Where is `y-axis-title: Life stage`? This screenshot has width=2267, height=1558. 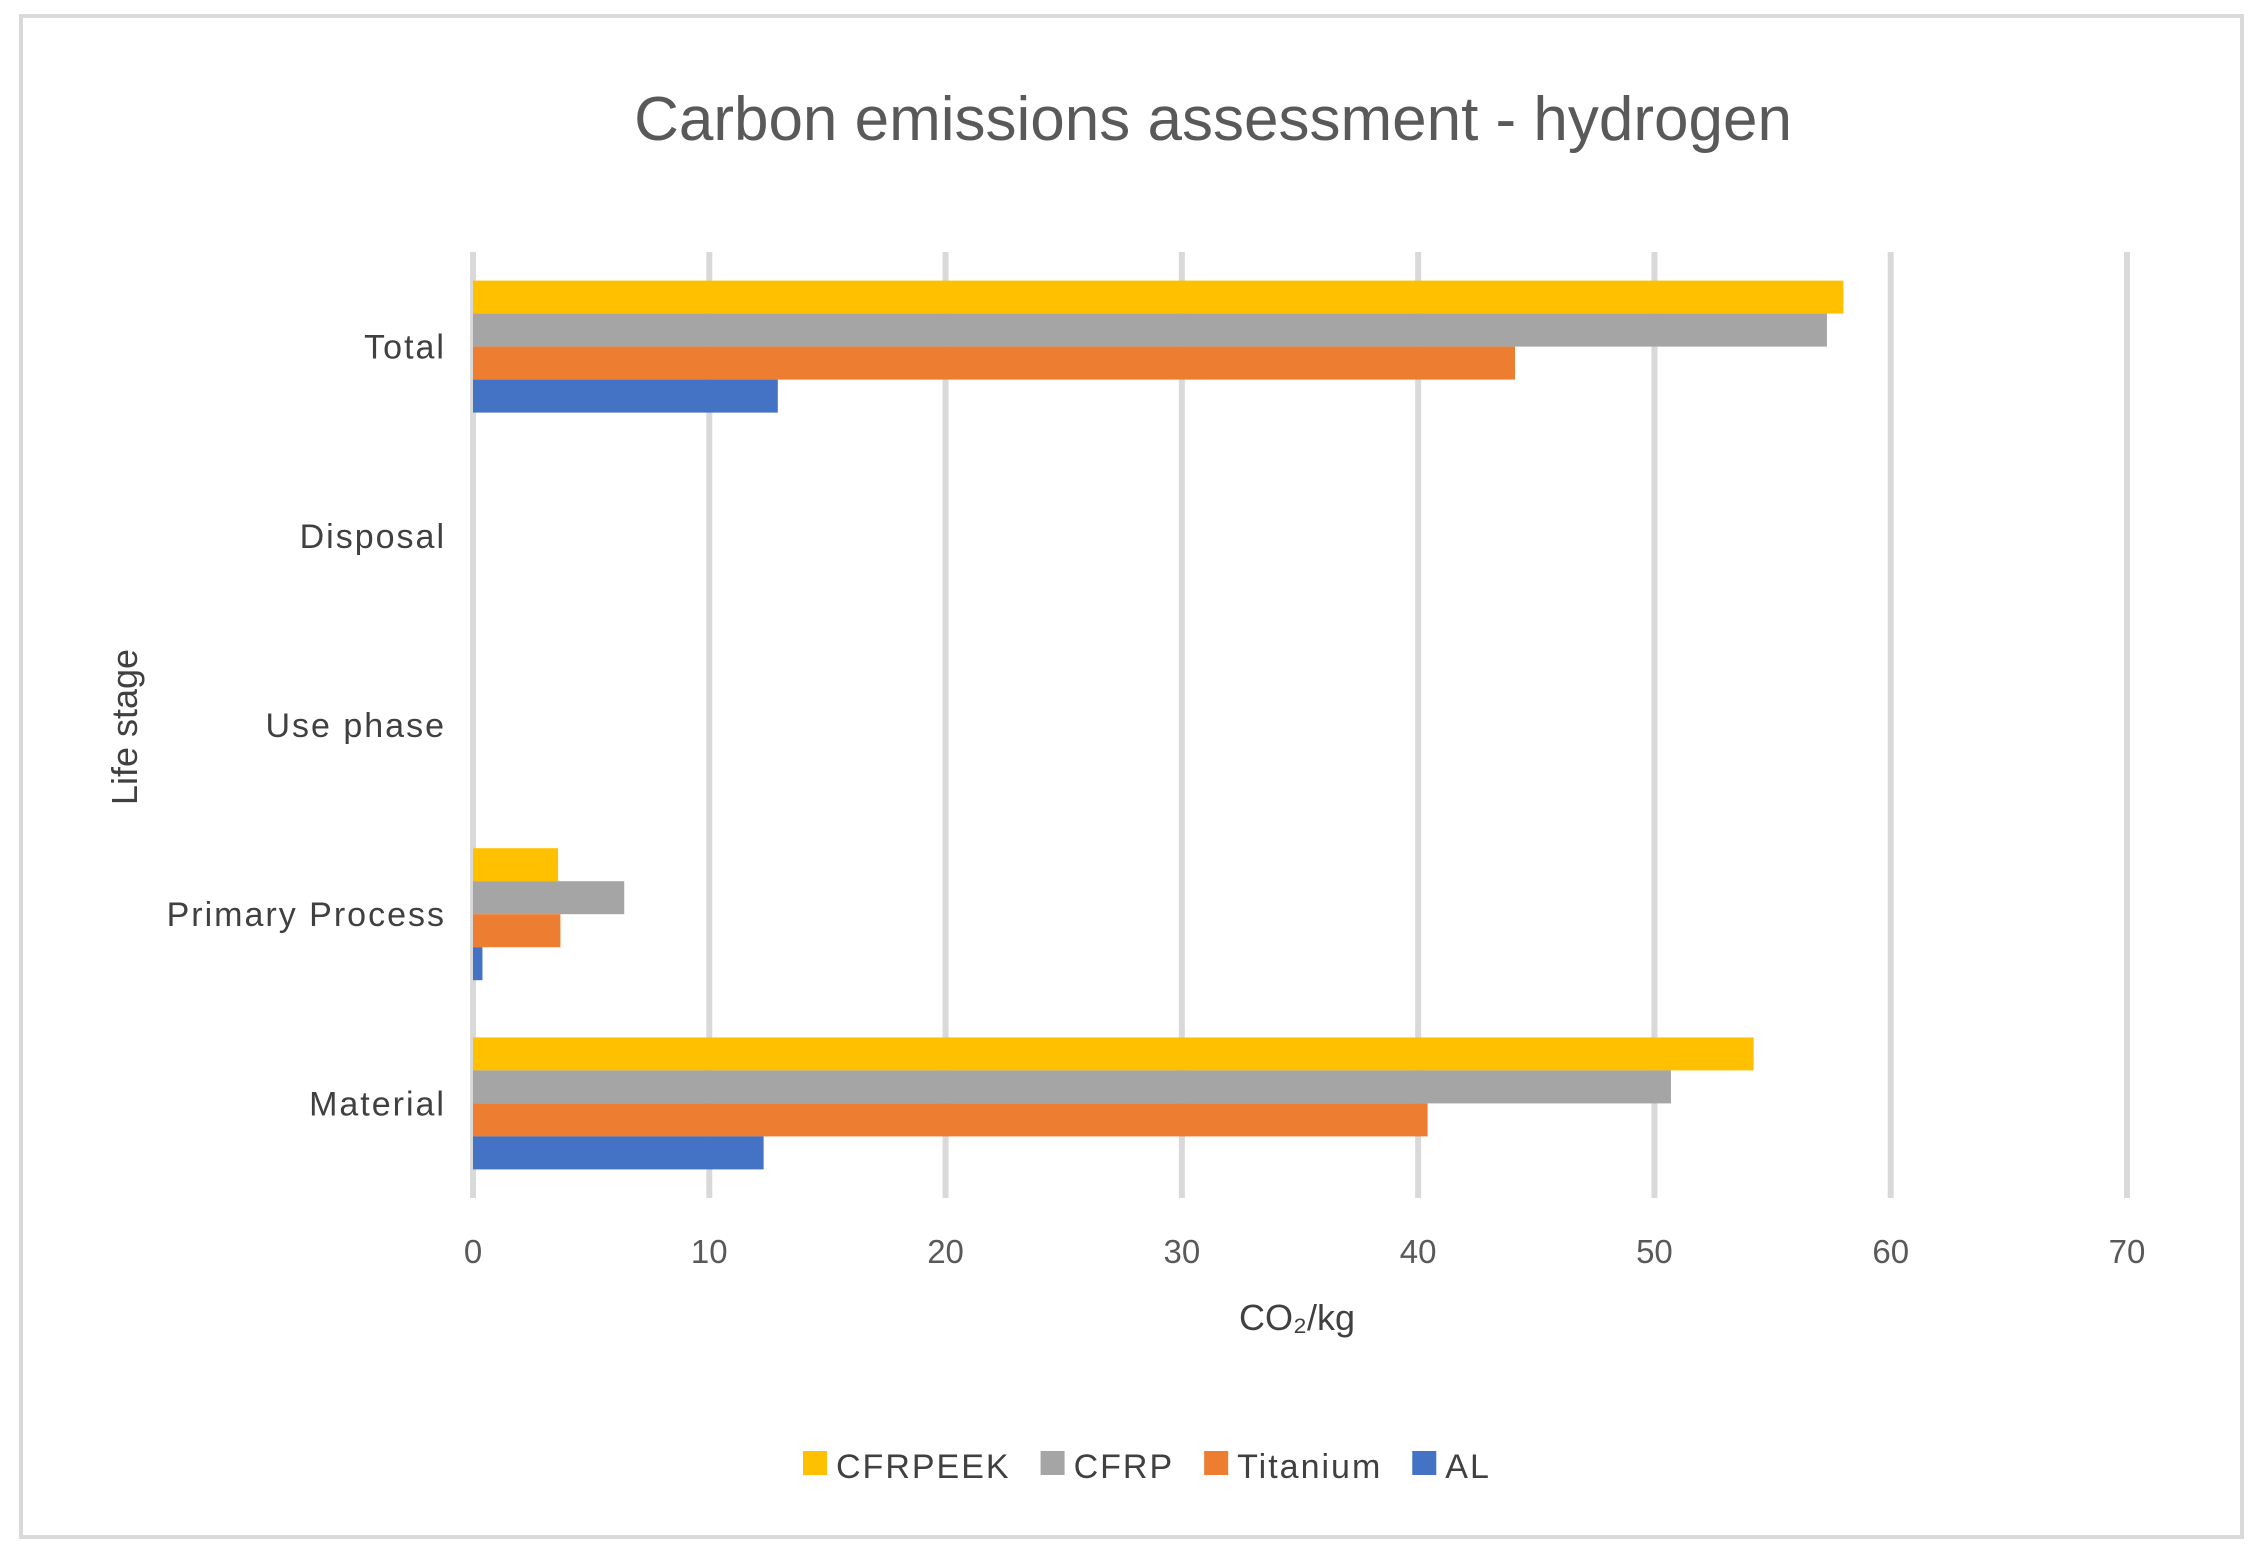
y-axis-title: Life stage is located at coordinates (124, 727).